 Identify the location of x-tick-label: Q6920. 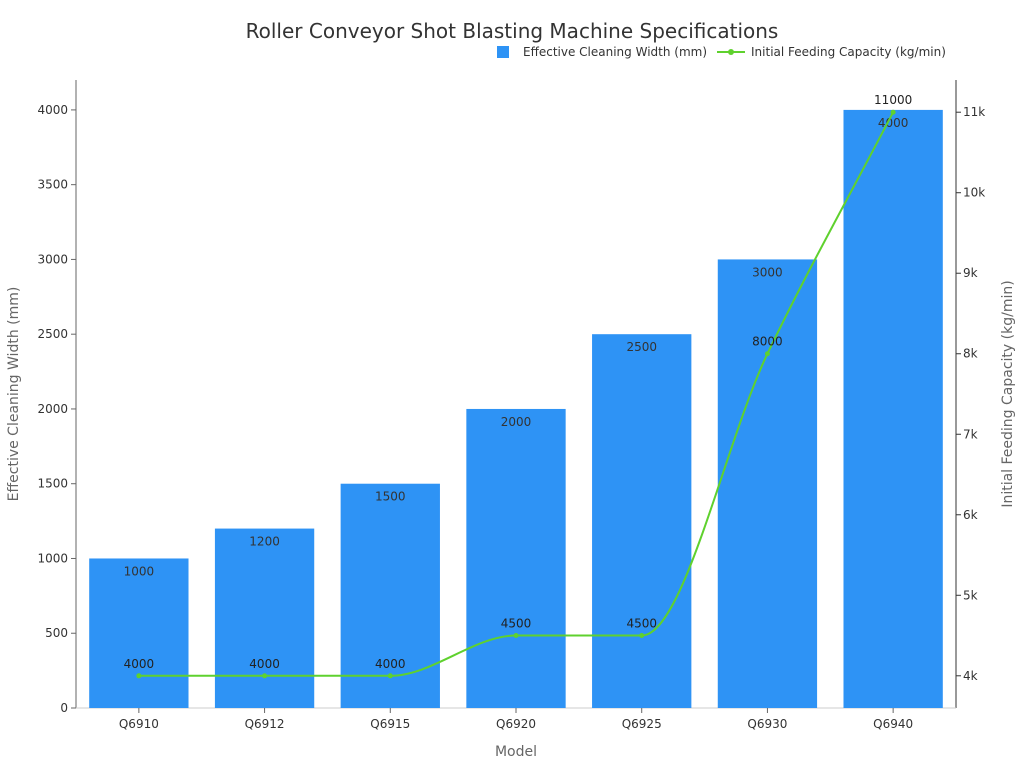
(516, 724).